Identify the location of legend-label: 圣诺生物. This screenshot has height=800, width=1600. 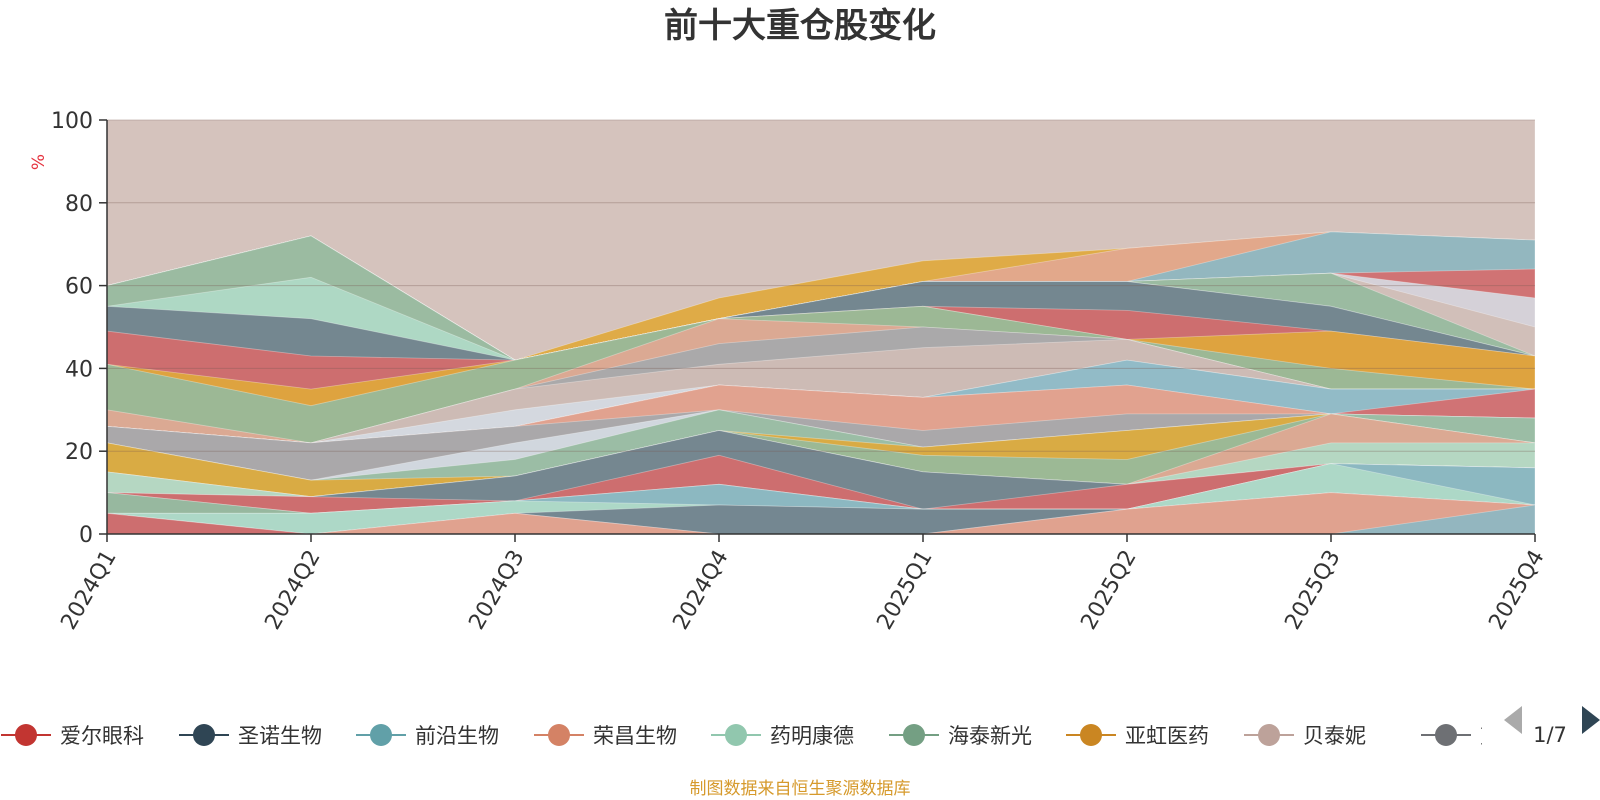
(280, 736).